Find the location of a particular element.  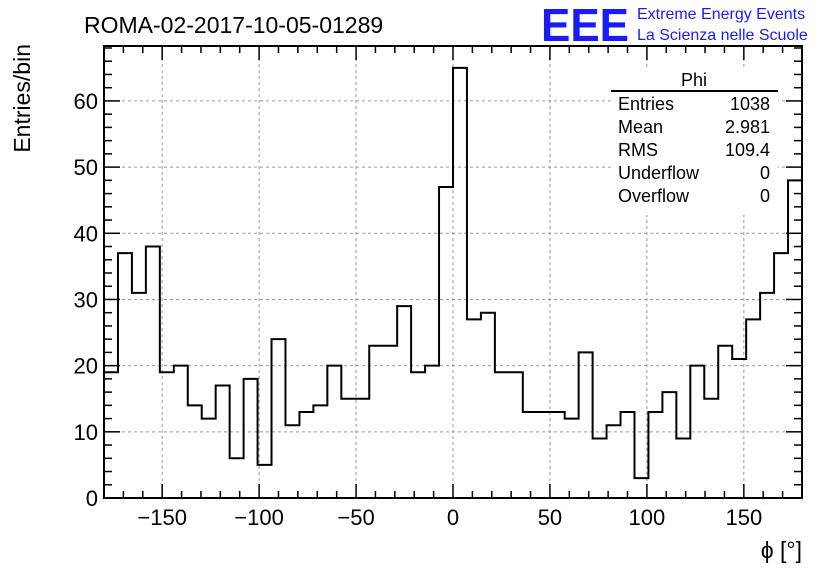

y-tick-label: 40 is located at coordinates (86, 233).